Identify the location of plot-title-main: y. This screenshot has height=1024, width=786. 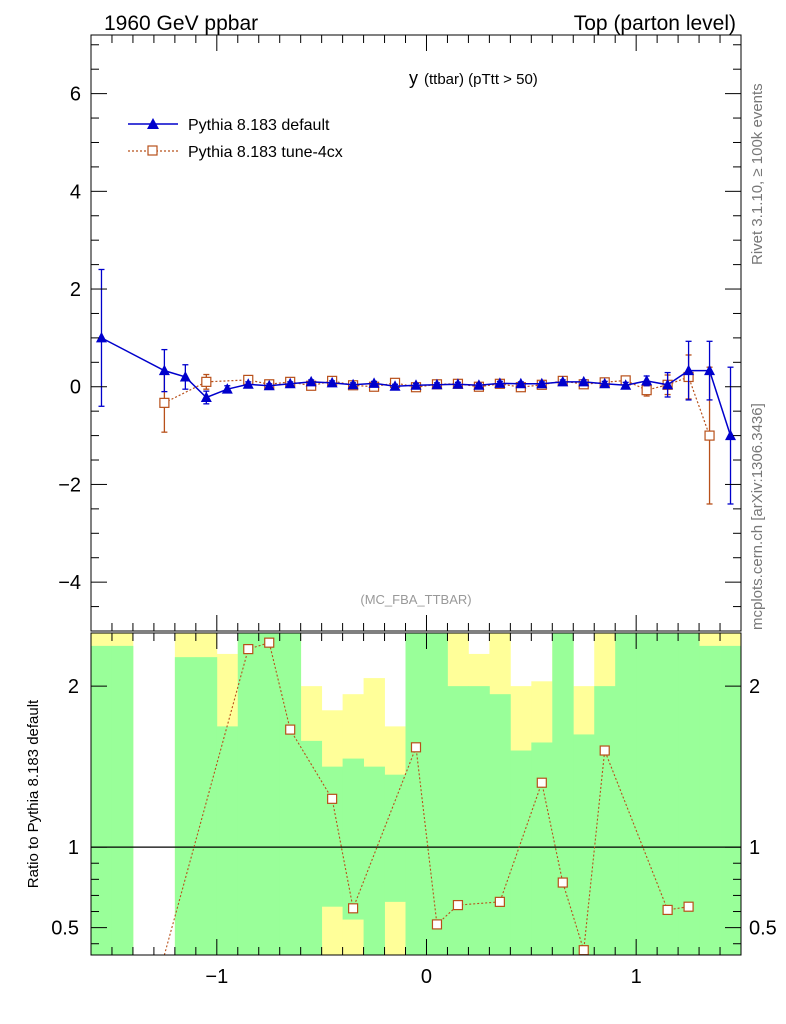
(413, 78).